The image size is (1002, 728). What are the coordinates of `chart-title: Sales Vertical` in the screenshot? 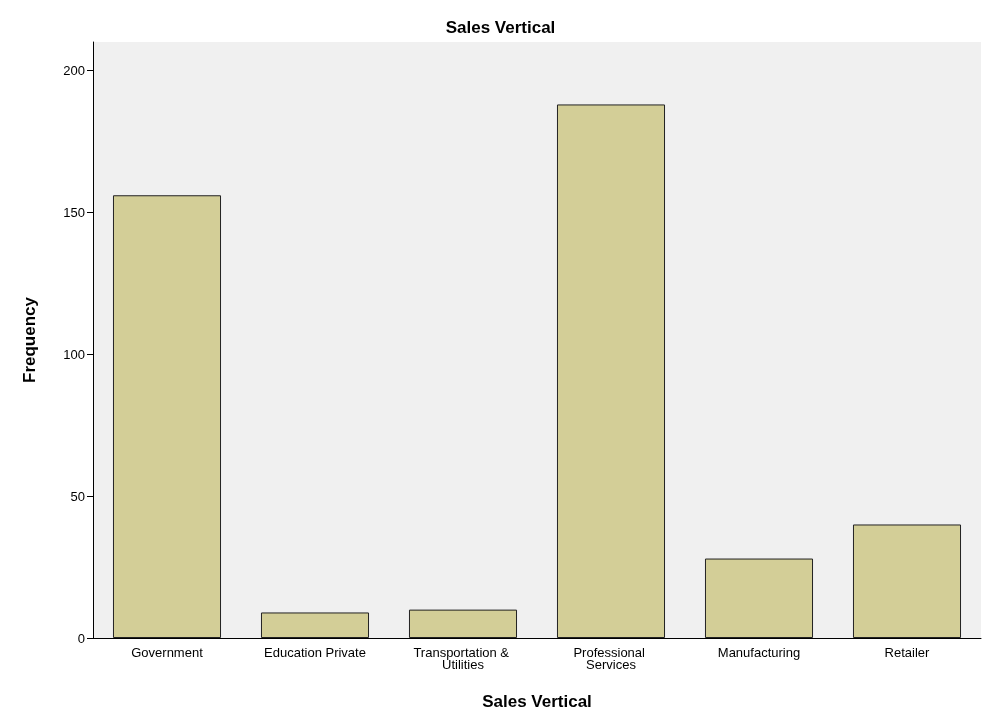 It's located at (500, 27).